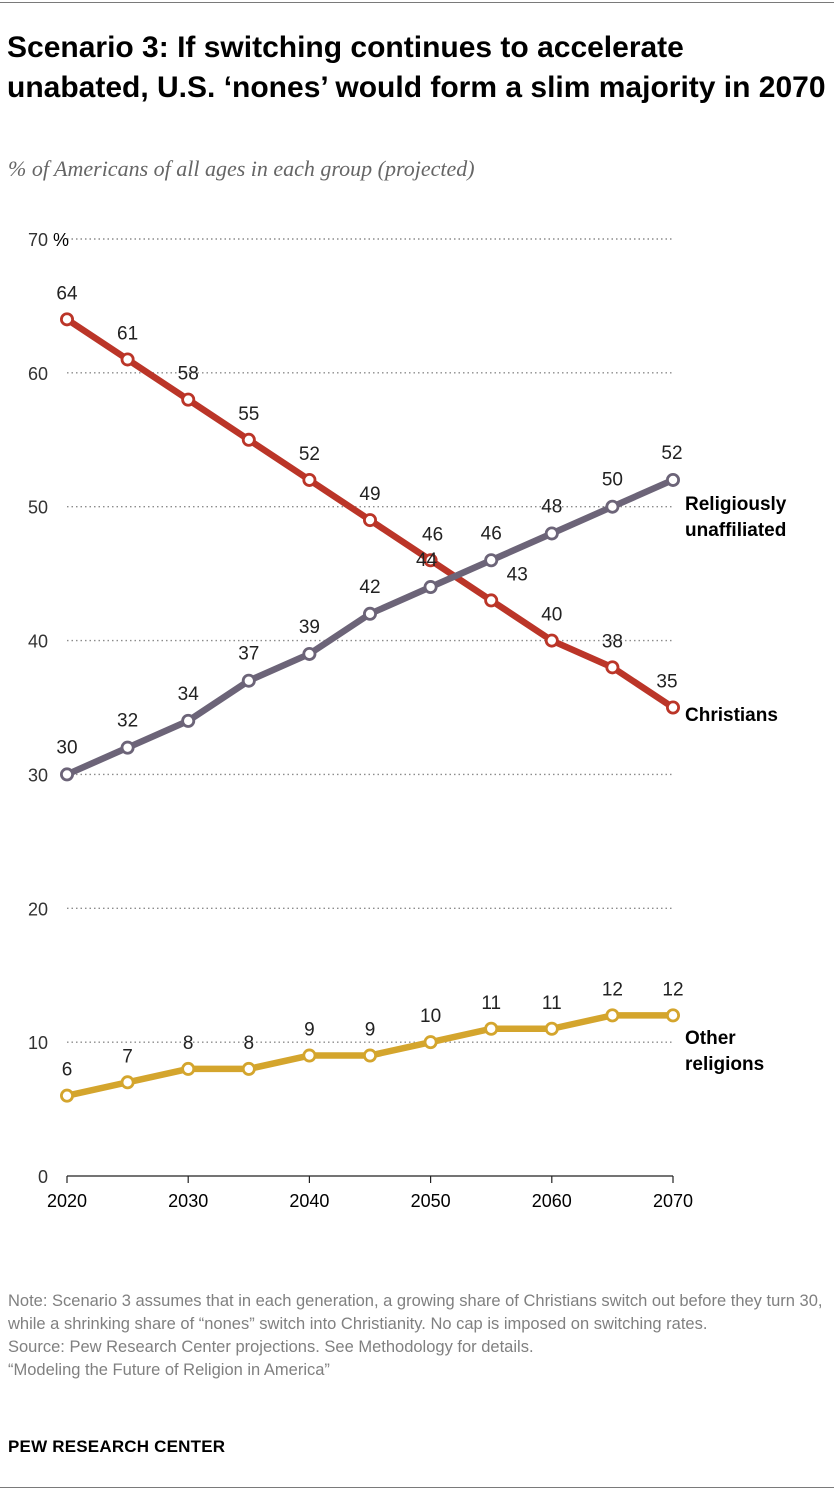 This screenshot has height=1498, width=840. I want to click on data-label-christians: 46, so click(432, 534).